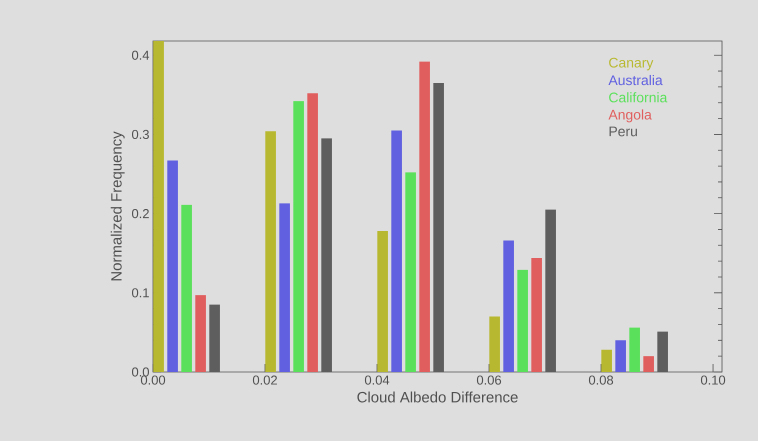 The height and width of the screenshot is (441, 758). Describe the element at coordinates (630, 115) in the screenshot. I see `text: Angola` at that location.